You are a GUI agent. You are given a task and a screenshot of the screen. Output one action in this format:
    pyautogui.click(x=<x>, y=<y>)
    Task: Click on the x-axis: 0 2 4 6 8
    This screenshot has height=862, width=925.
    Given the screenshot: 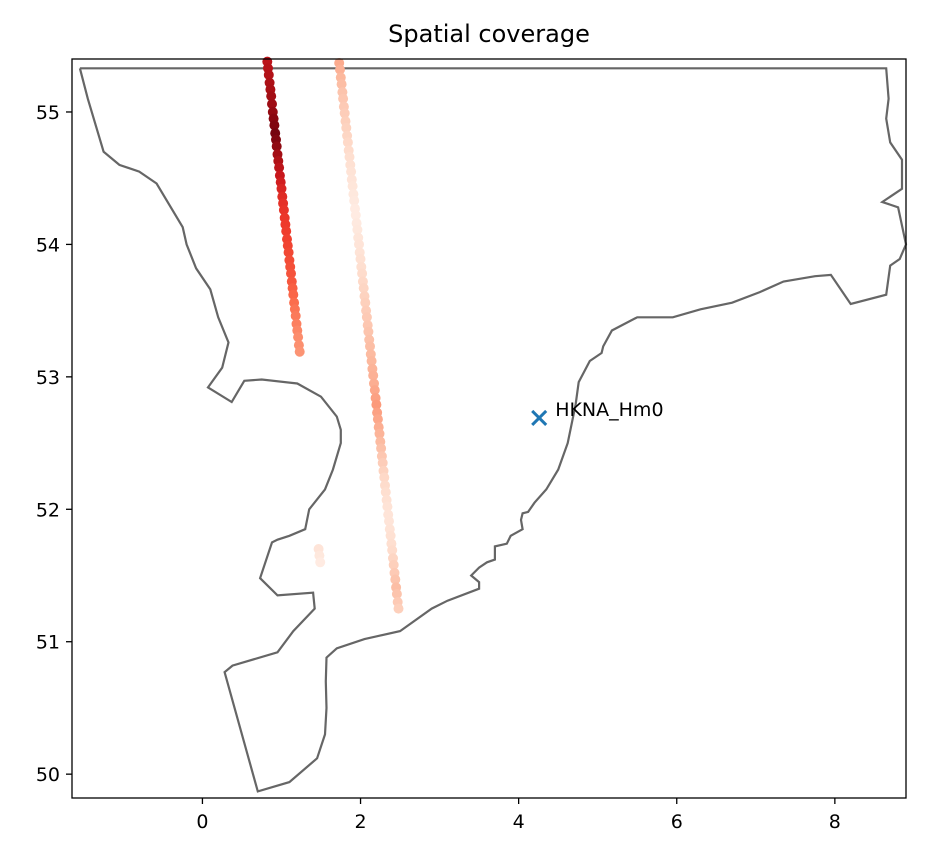 What is the action you would take?
    pyautogui.click(x=518, y=815)
    